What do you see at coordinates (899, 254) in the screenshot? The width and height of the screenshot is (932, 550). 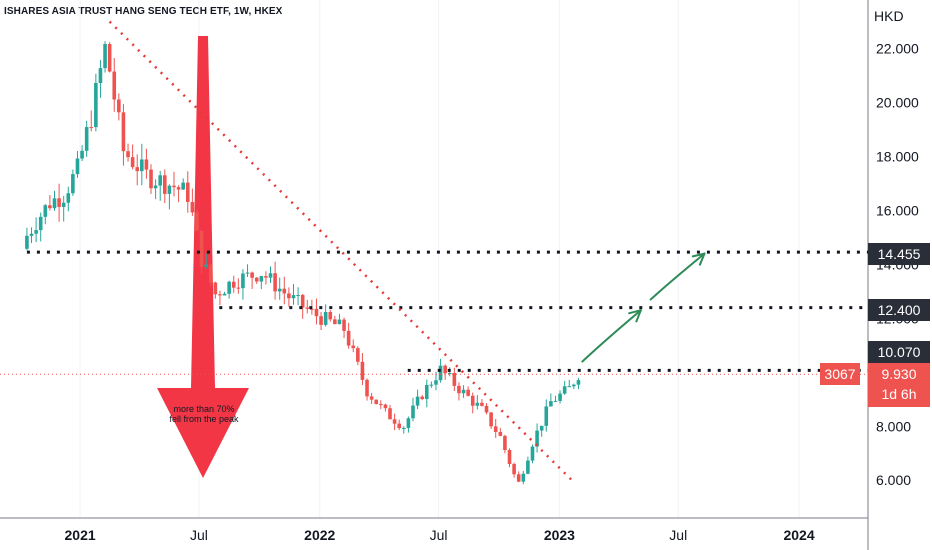 I see `level-tag-14455: 14.455` at bounding box center [899, 254].